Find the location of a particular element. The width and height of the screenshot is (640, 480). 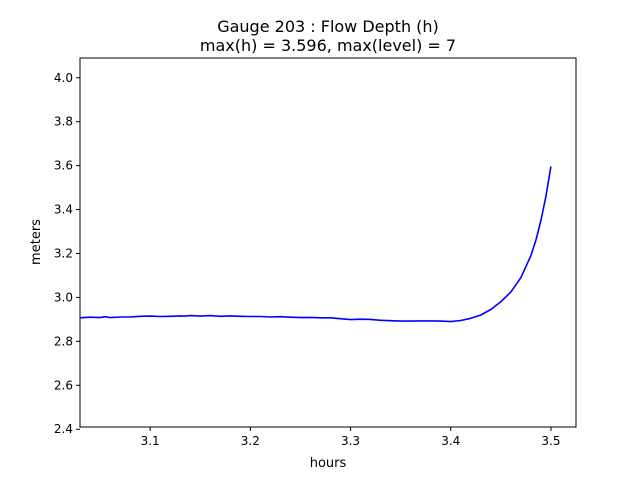

chart-subtitle: max(h) = 3.596, max(level) = 7 is located at coordinates (328, 45).